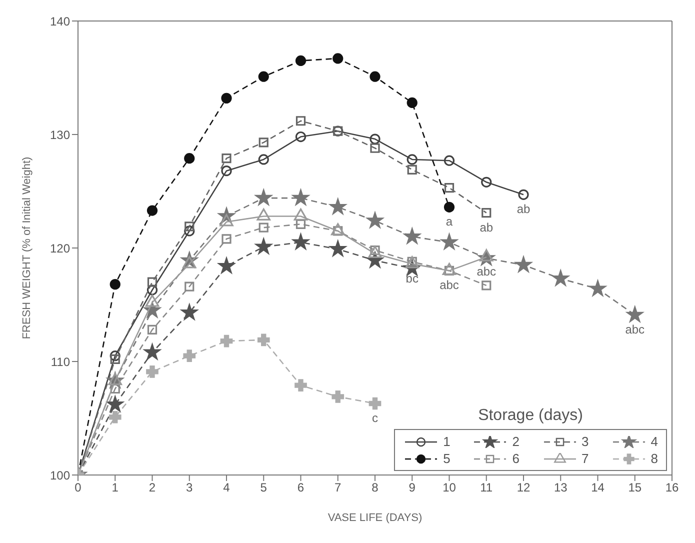 Image resolution: width=695 pixels, height=543 pixels. I want to click on x-tick-label: 0, so click(78, 487).